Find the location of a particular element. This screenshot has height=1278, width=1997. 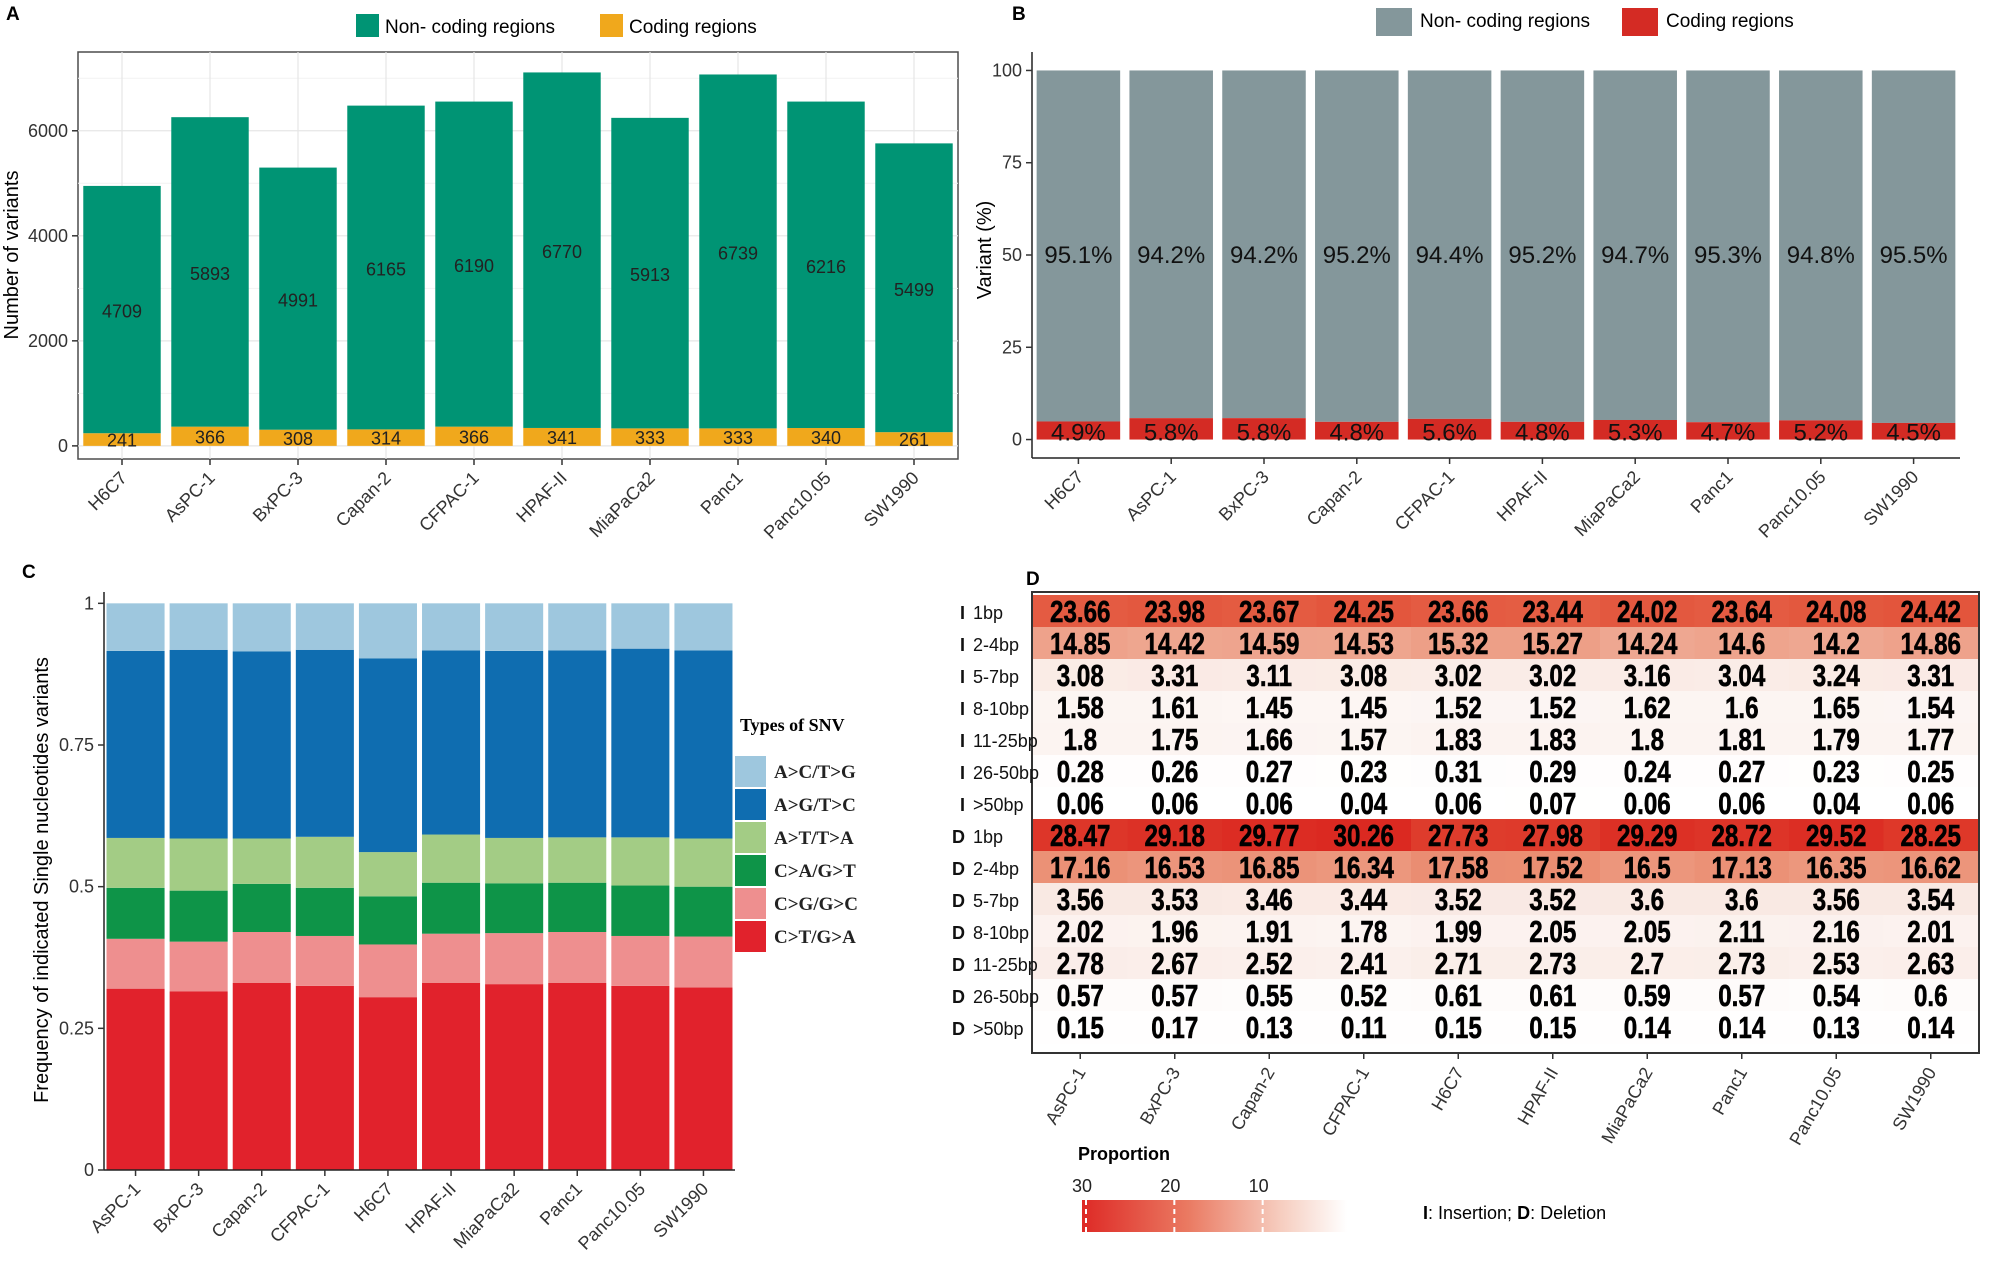

heatmap-cell-value: 3.56 is located at coordinates (1836, 899).